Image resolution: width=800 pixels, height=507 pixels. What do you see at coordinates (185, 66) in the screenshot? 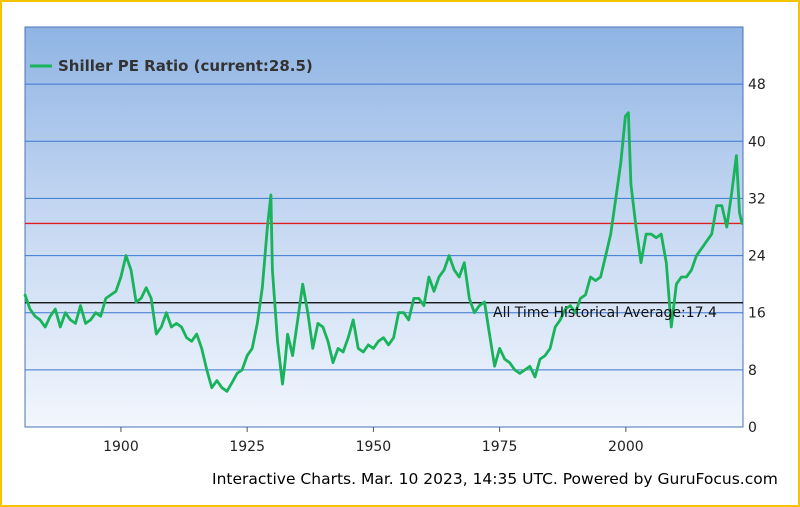
I see `legend-label: Shiller PE Ratio (current:28.5)` at bounding box center [185, 66].